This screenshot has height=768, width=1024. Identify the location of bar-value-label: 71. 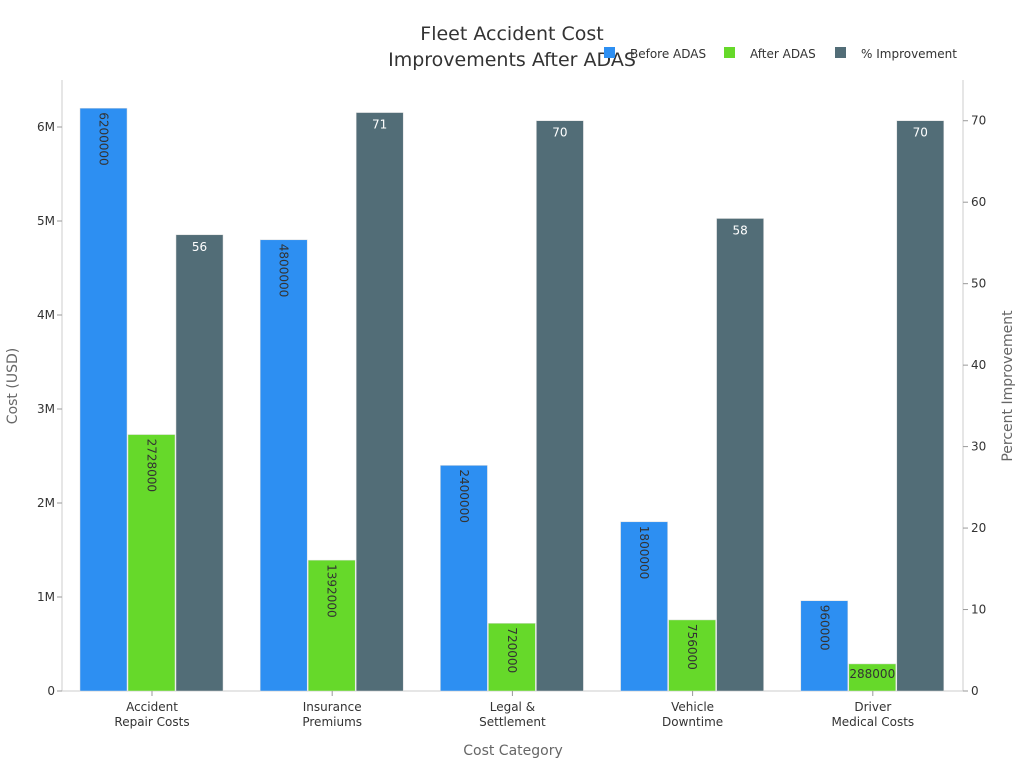
(379, 125).